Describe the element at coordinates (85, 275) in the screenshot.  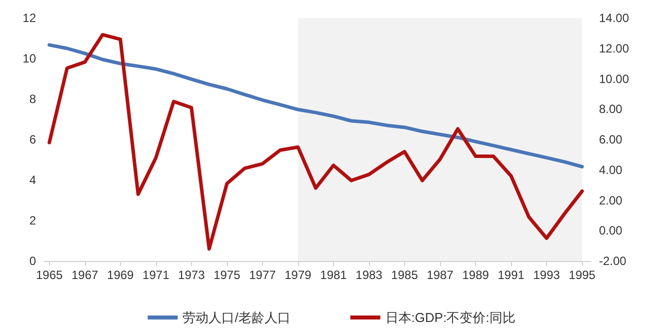
I see `x-tick-label: 1967` at that location.